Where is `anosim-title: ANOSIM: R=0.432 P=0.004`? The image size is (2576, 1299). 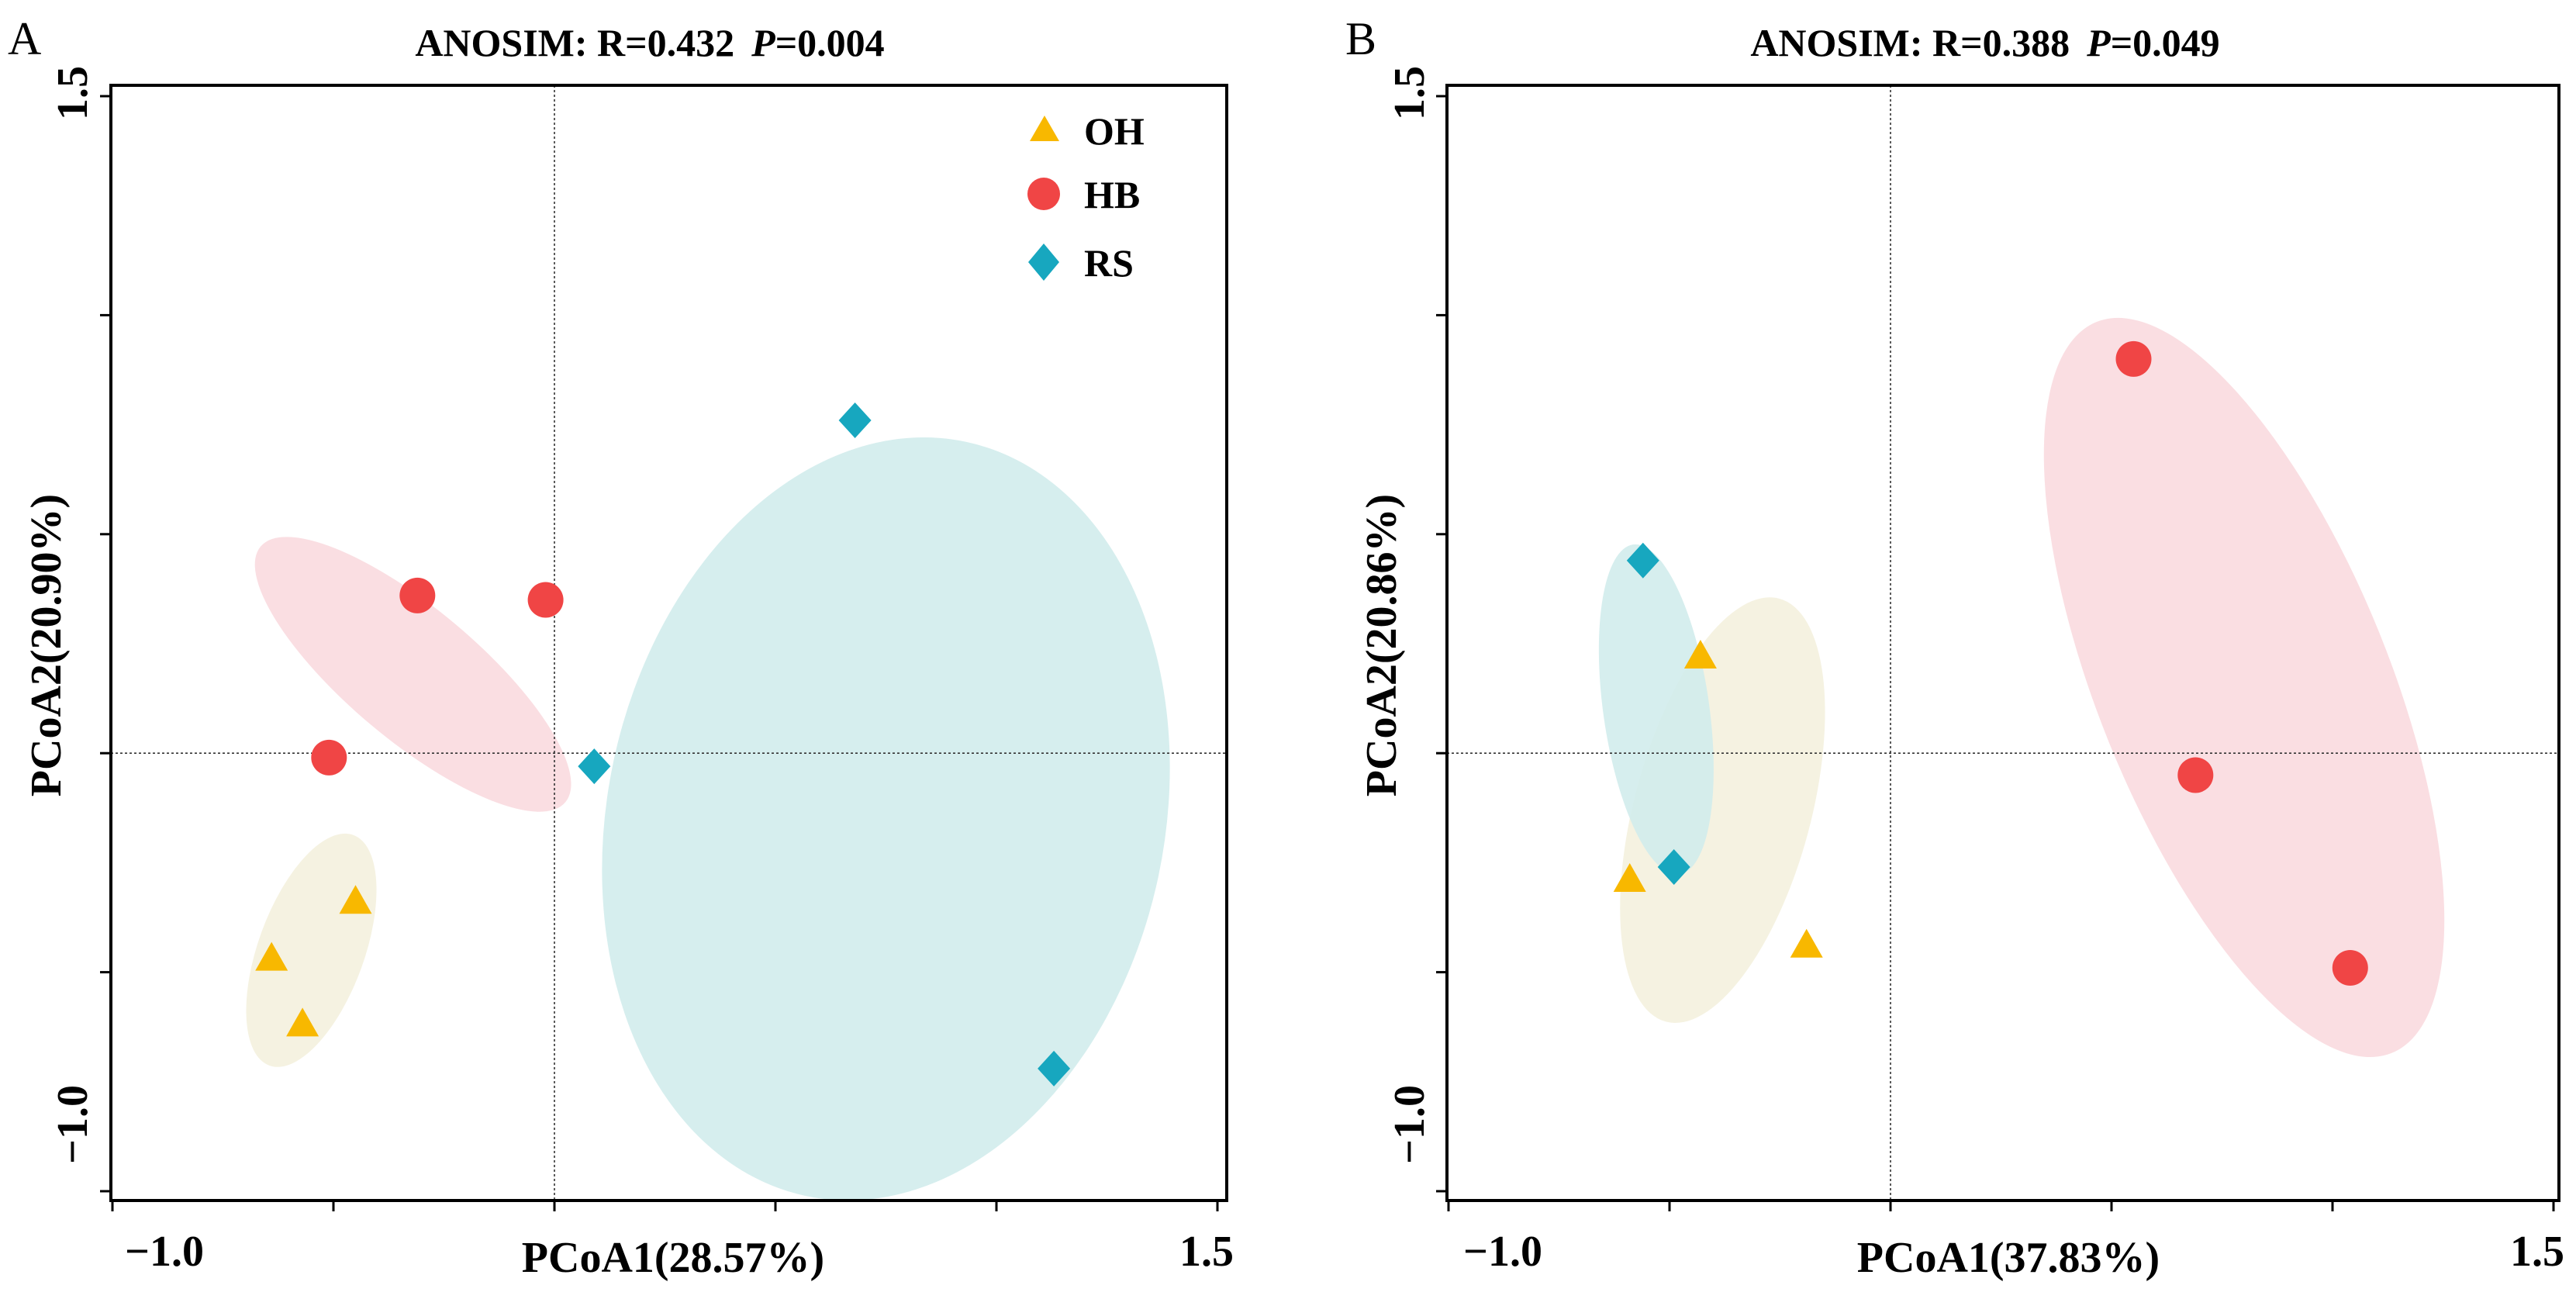 anosim-title: ANOSIM: R=0.432 P=0.004 is located at coordinates (649, 43).